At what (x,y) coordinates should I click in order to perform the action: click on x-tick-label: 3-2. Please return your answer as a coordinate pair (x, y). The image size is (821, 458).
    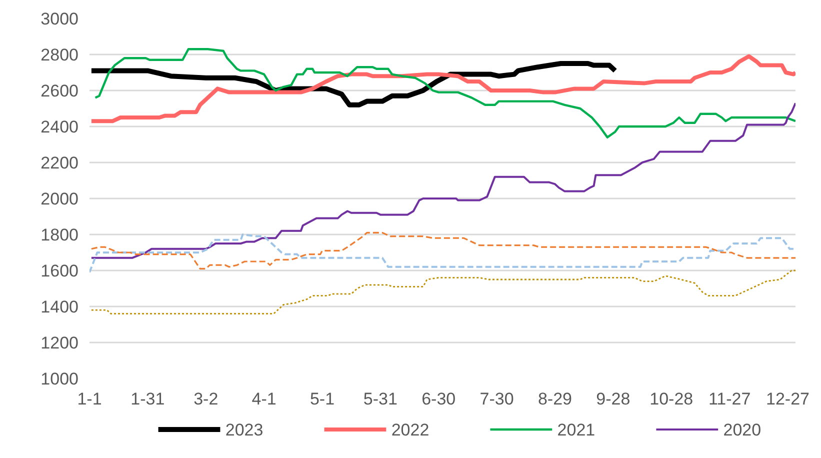
    Looking at the image, I should click on (206, 399).